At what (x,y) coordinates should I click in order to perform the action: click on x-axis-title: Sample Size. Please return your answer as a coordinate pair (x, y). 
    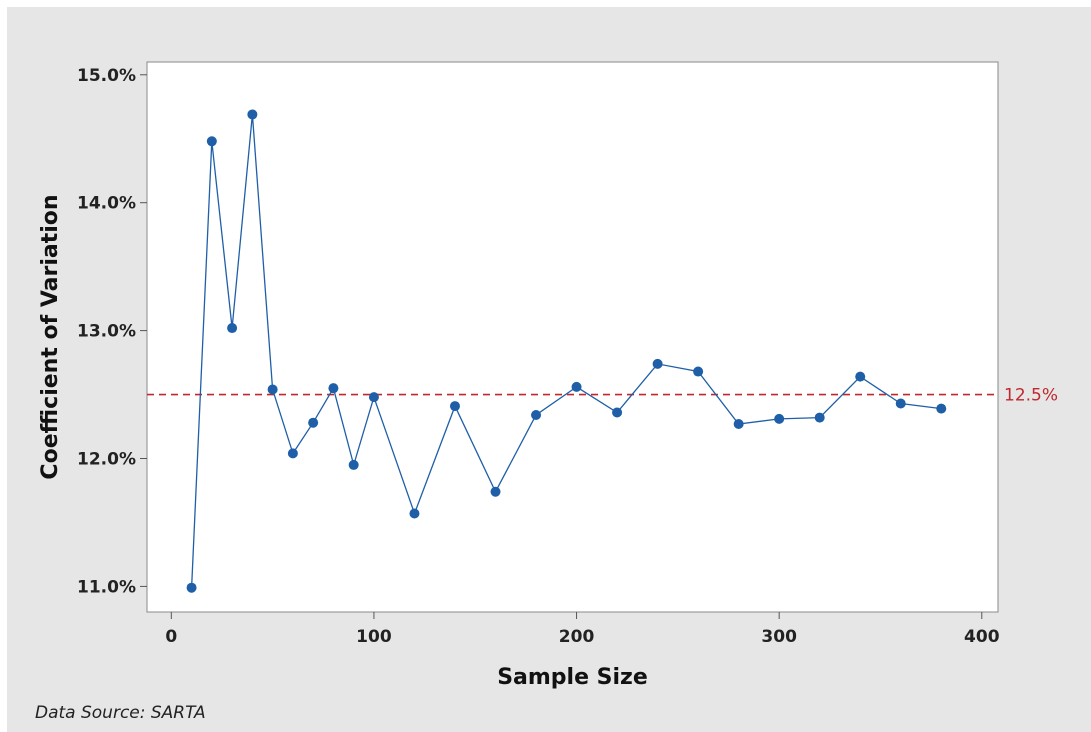
    Looking at the image, I should click on (572, 677).